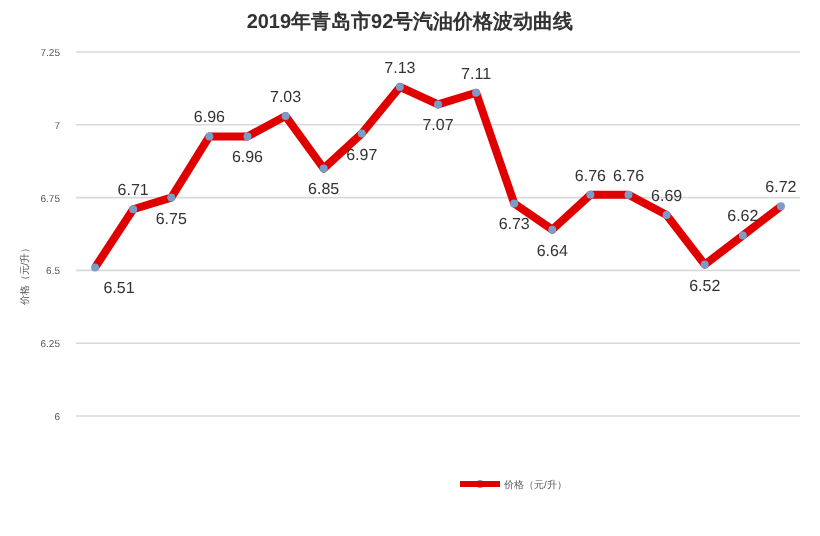  What do you see at coordinates (667, 196) in the screenshot?
I see `data-label: 6.69` at bounding box center [667, 196].